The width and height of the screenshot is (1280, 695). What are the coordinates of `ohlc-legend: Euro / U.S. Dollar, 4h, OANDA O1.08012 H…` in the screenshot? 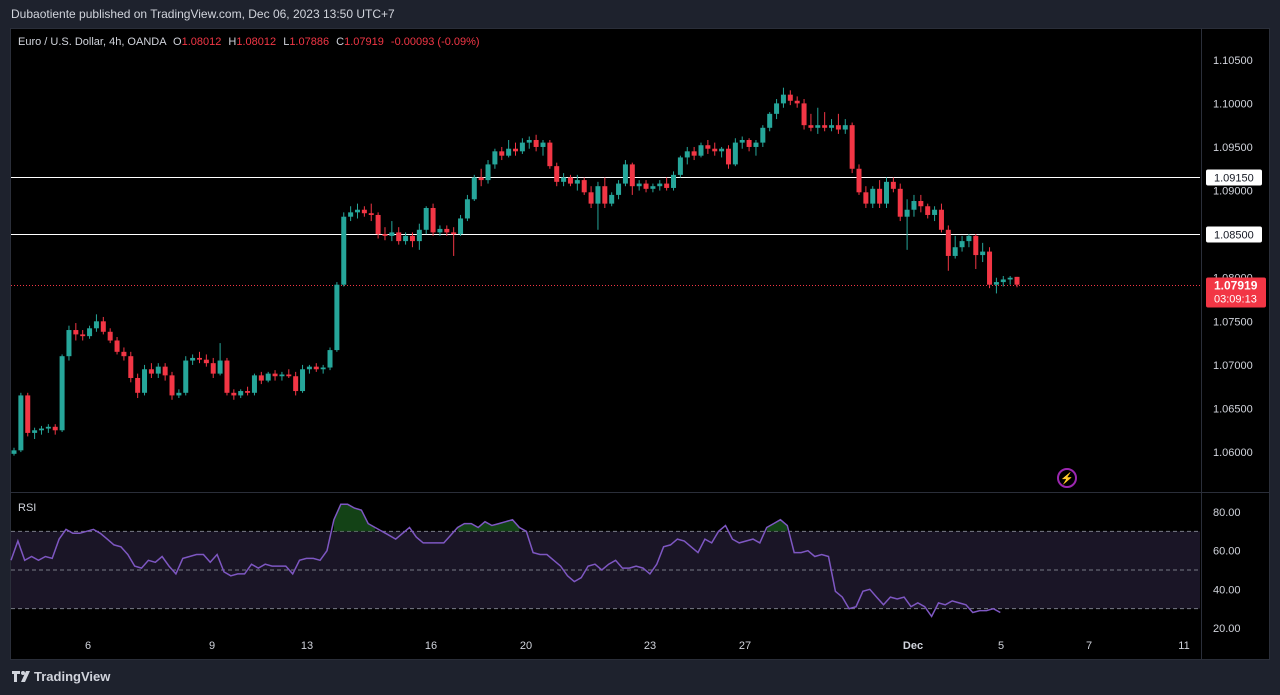 It's located at (249, 42).